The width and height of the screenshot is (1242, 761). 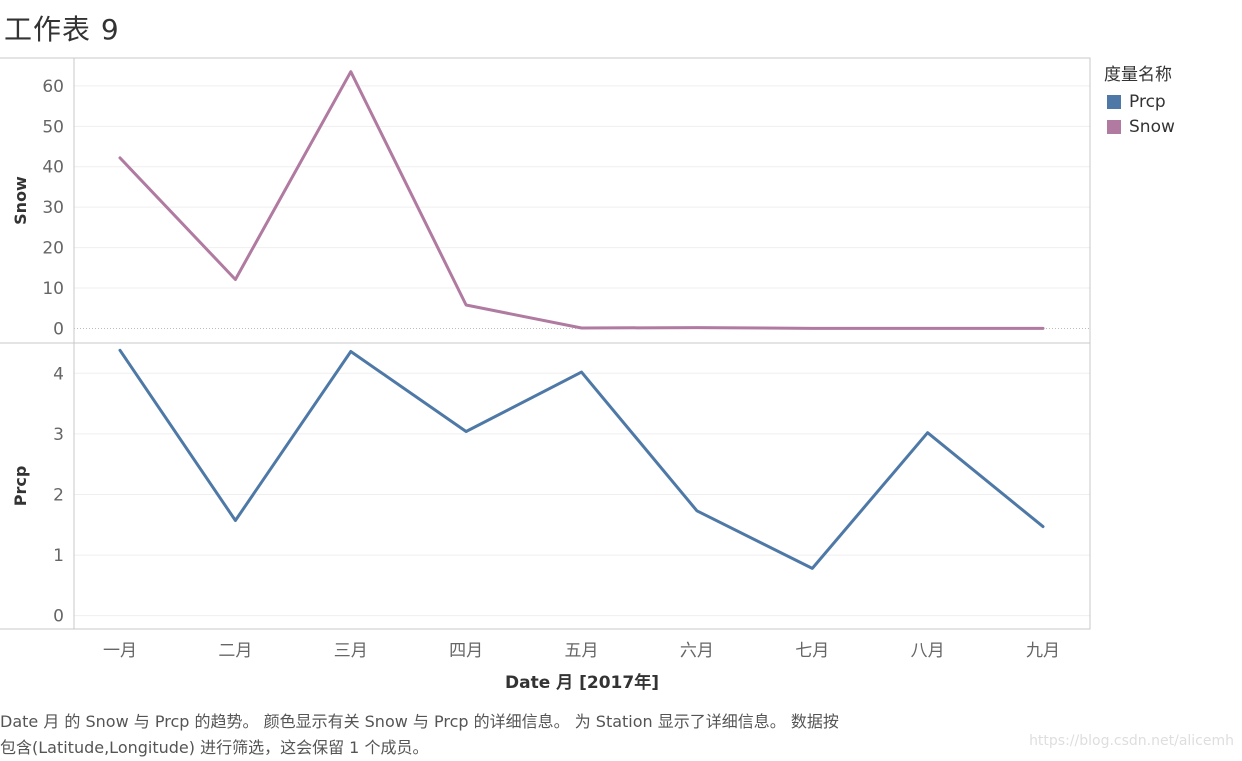 I want to click on legend-label-snow: Snow, so click(x=1152, y=126).